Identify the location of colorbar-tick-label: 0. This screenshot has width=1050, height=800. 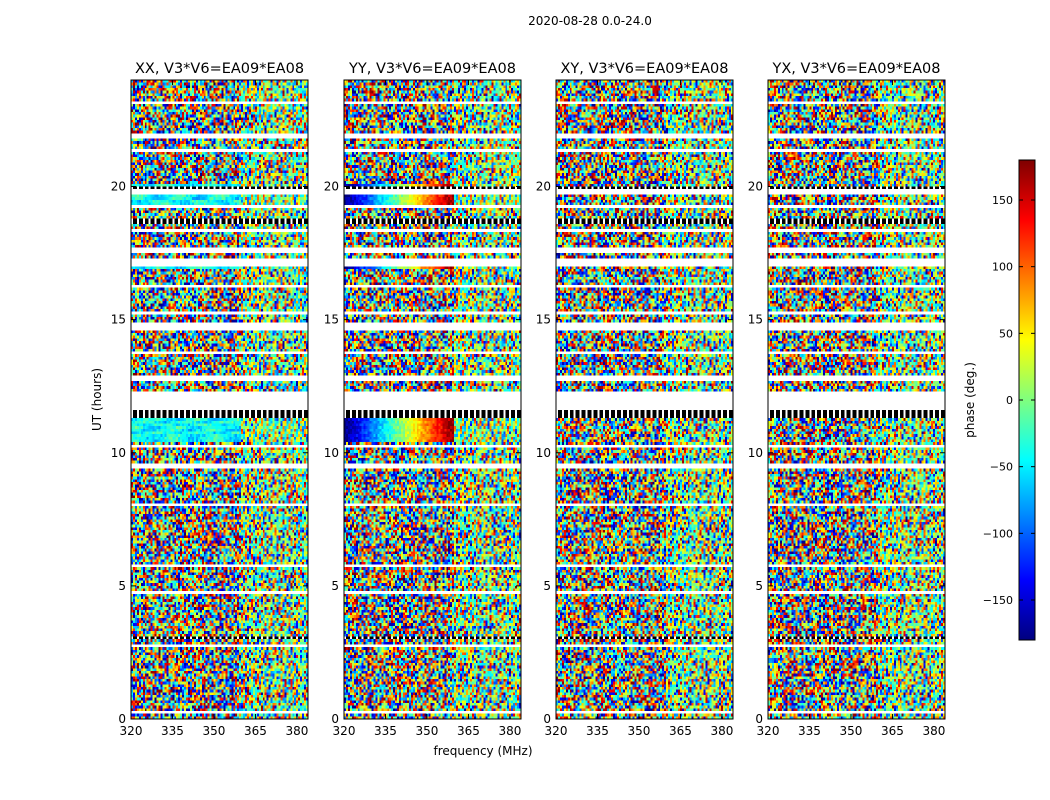
(1009, 400).